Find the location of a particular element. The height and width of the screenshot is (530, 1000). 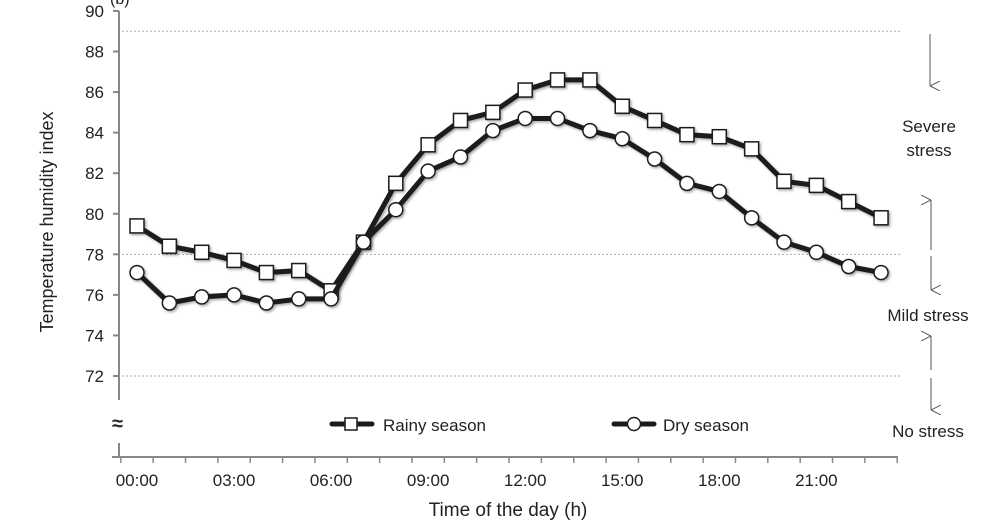

y-tick-label: 84 is located at coordinates (94, 133).